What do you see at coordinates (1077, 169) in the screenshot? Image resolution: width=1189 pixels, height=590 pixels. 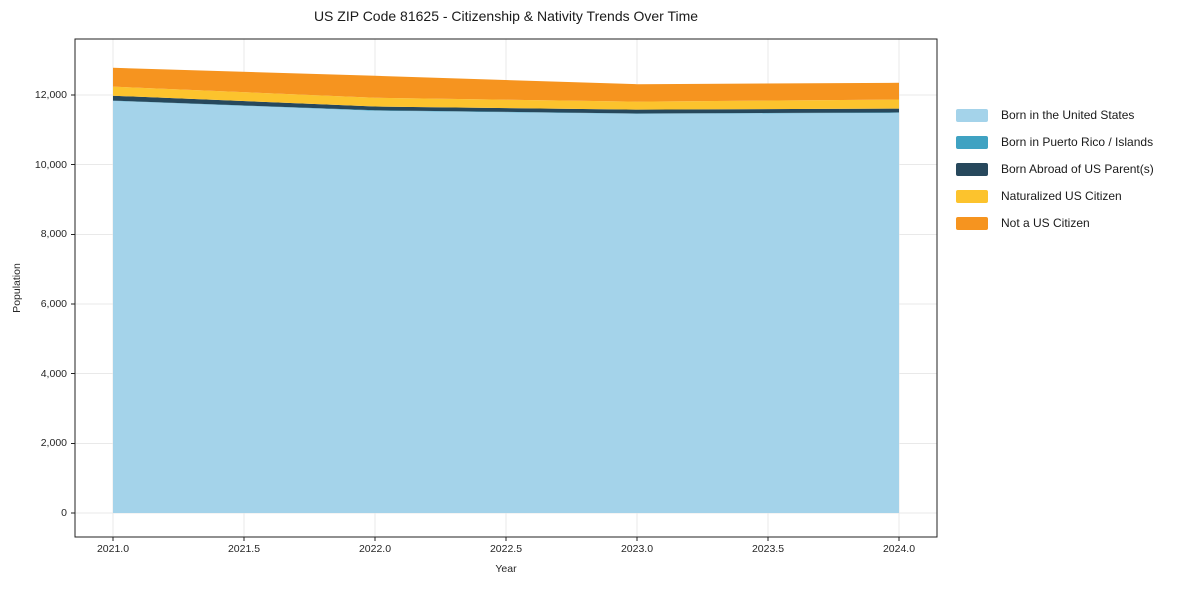 I see `legend-label: Born Abroad of US Parent(s)` at bounding box center [1077, 169].